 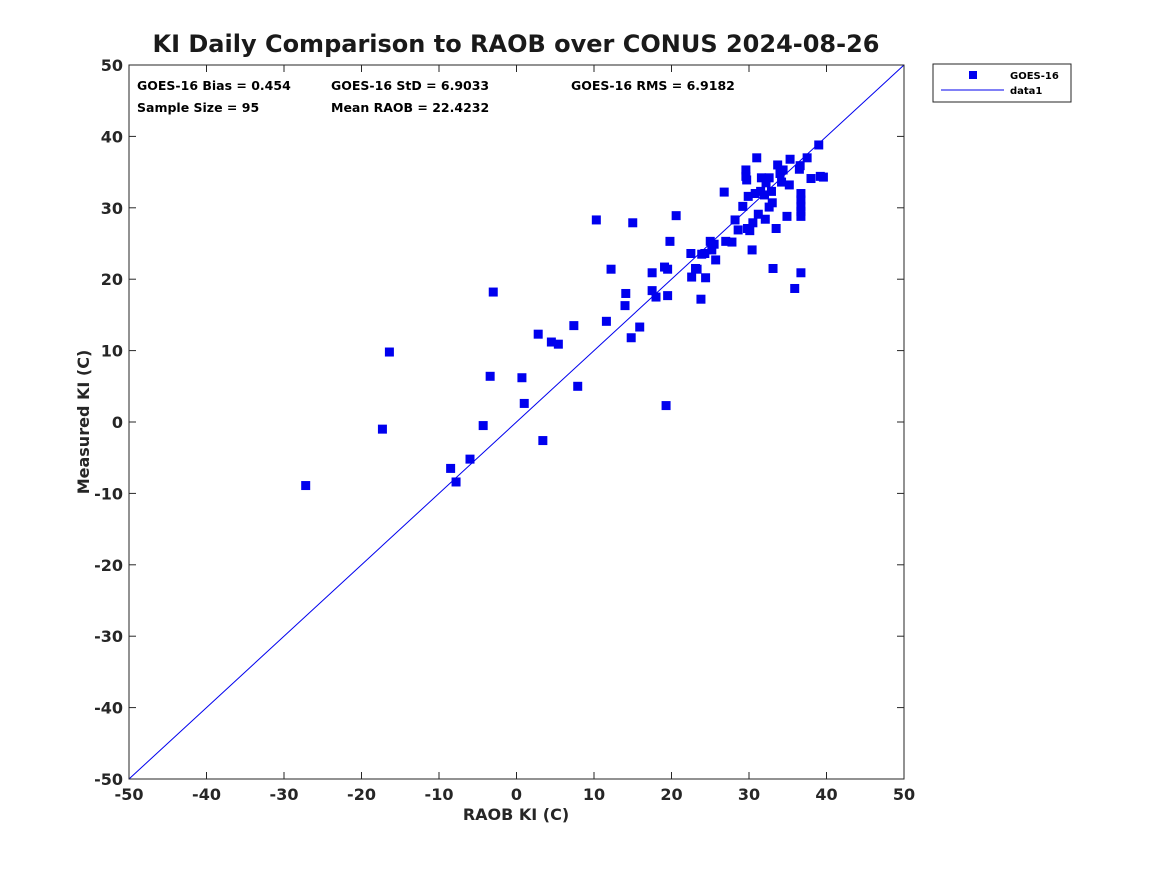 What do you see at coordinates (117, 422) in the screenshot?
I see `y-tick-label: 0` at bounding box center [117, 422].